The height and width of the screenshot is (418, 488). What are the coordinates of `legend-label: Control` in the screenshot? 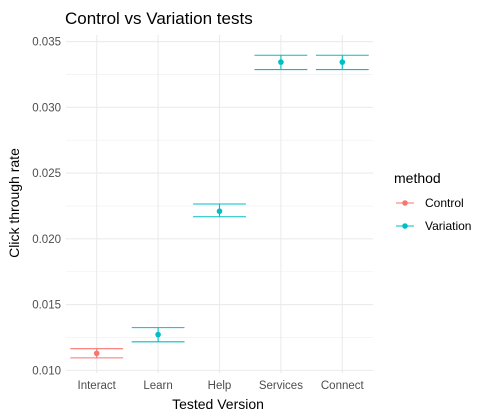 It's located at (444, 203).